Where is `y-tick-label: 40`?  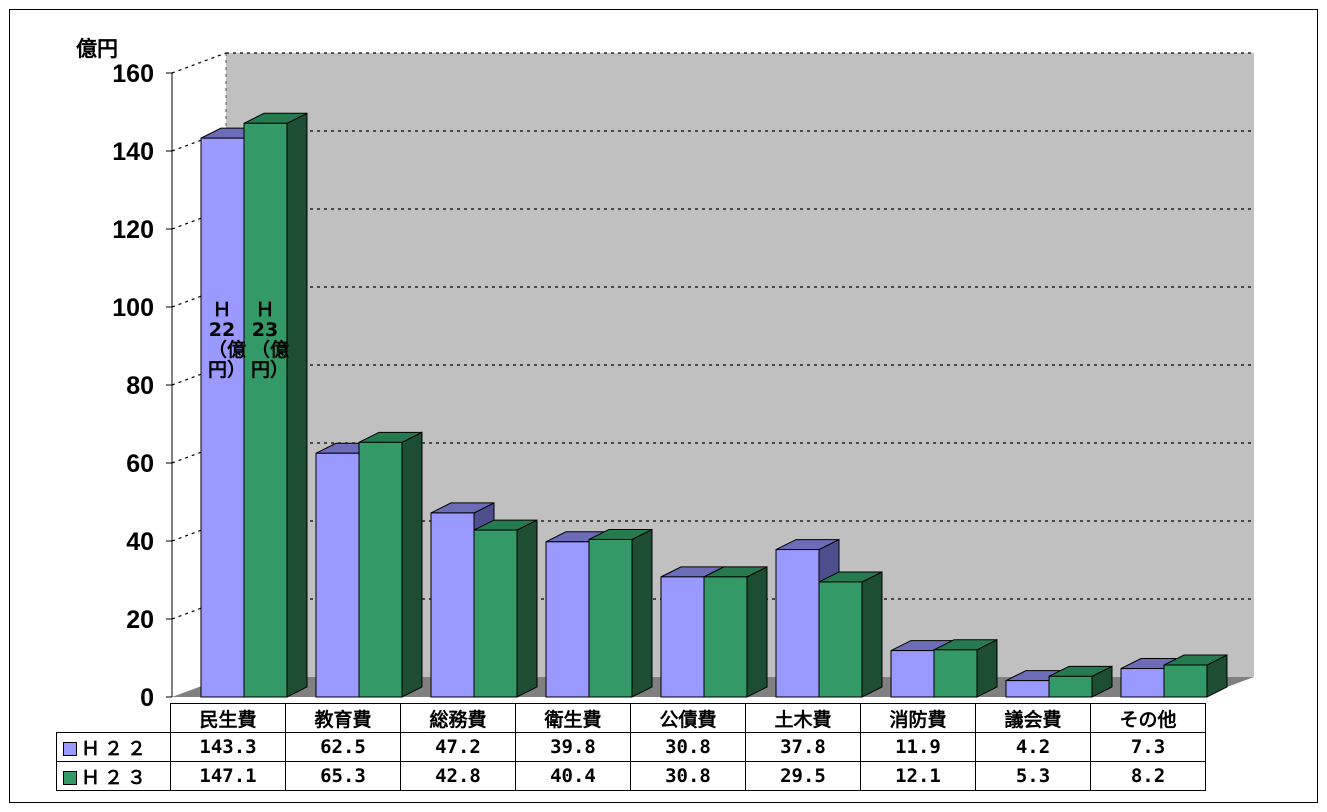
y-tick-label: 40 is located at coordinates (140, 542).